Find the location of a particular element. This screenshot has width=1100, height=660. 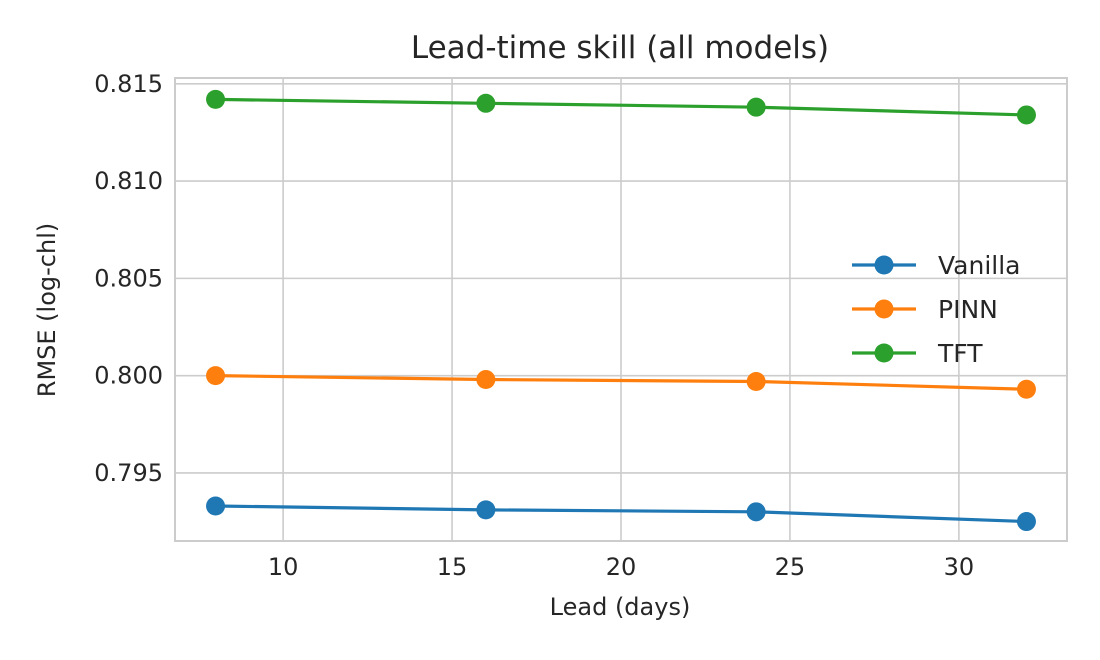

y-axis-ticks: 0.795 0.800 0.805 0.810 0.815 is located at coordinates (128, 278).